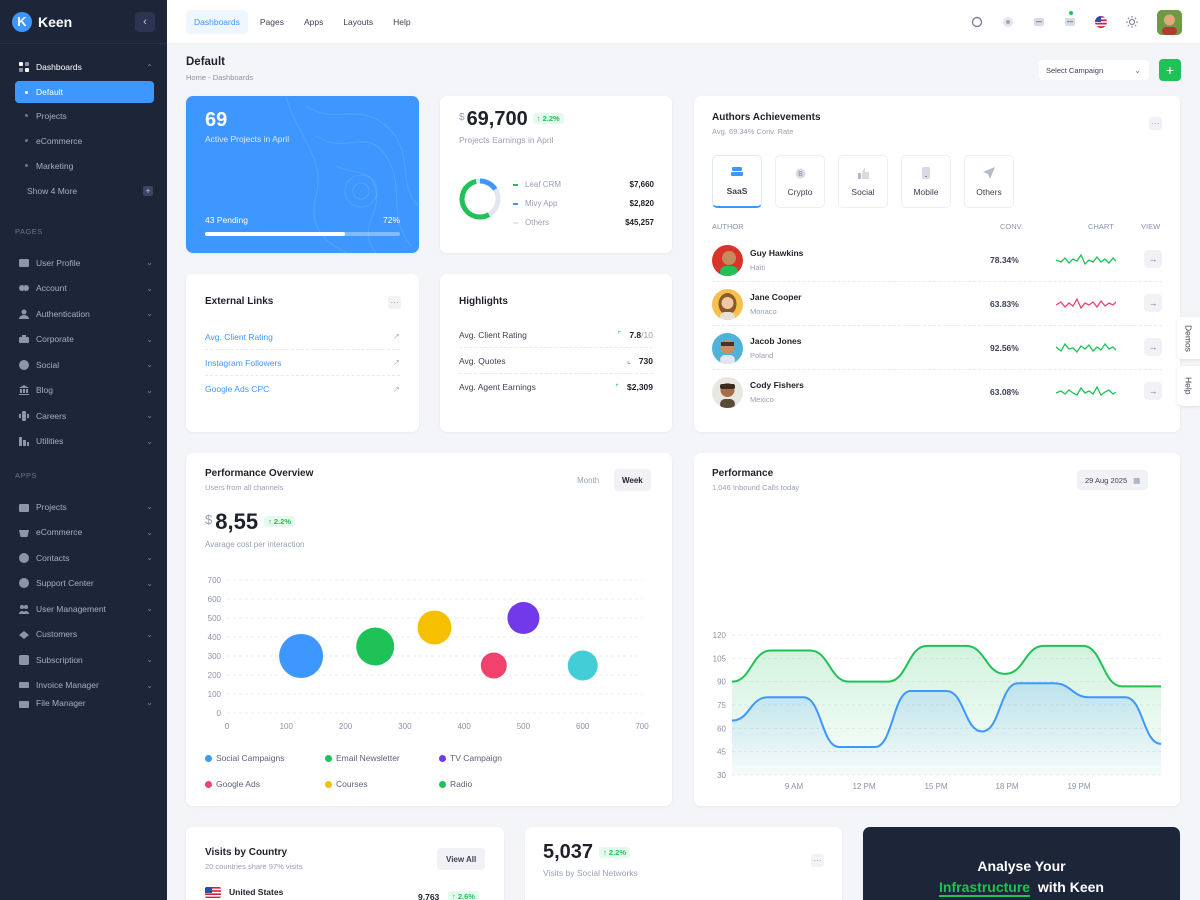 This screenshot has height=900, width=1200. Describe the element at coordinates (255, 544) in the screenshot. I see `cost-label: Avarage cost per interaction` at that location.